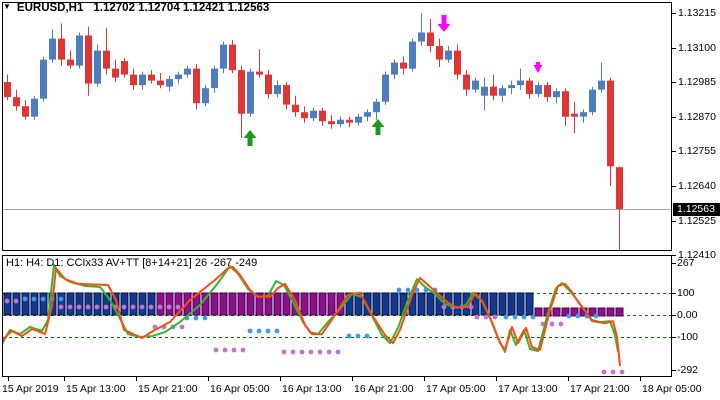  I want to click on price-axis-label: 1.12640, so click(697, 186).